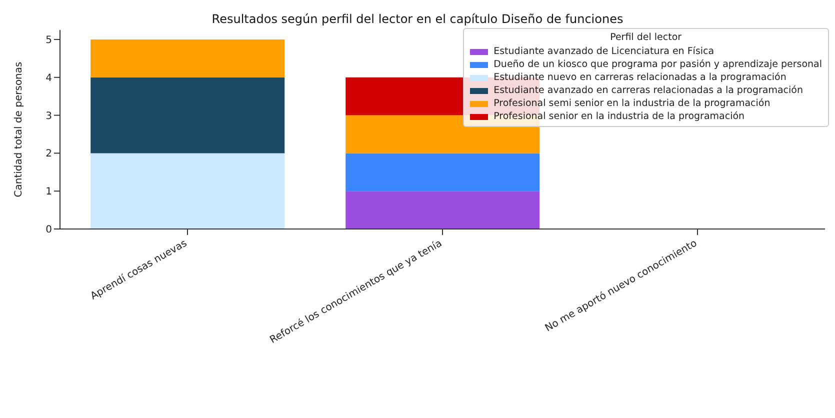 Image resolution: width=835 pixels, height=418 pixels. What do you see at coordinates (658, 64) in the screenshot?
I see `legend-label: Dueño de un kiosco que programa por pasión y aprendizaje personal` at bounding box center [658, 64].